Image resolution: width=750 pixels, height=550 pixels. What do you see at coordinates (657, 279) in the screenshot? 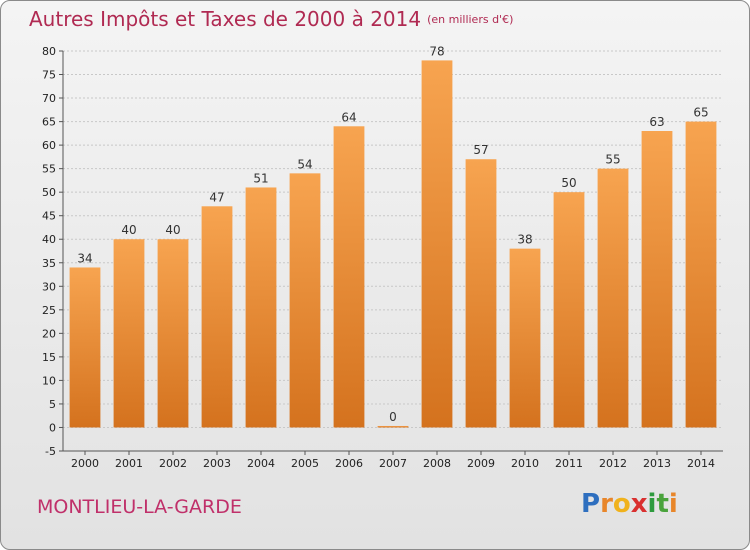
I see `bar-2013` at bounding box center [657, 279].